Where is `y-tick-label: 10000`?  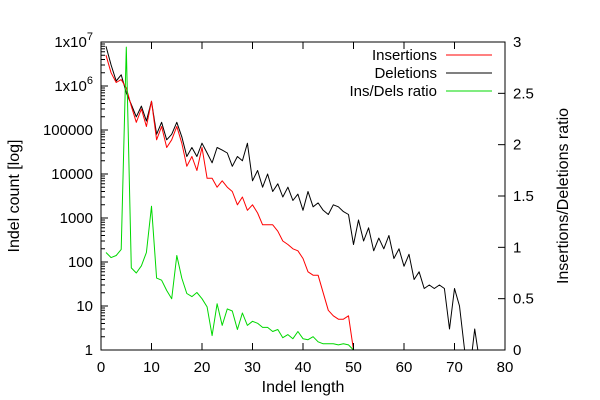
y-tick-label: 10000 is located at coordinates (72, 174).